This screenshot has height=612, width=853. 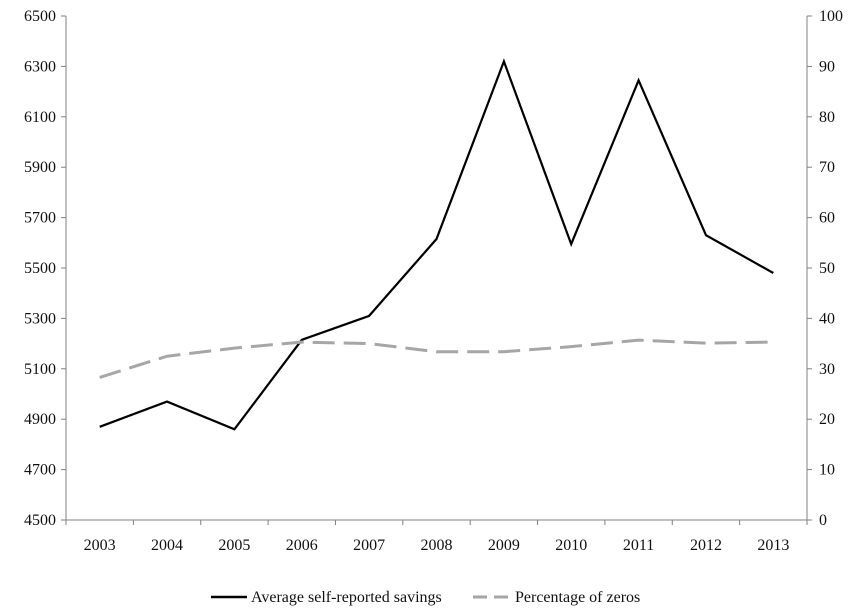 I want to click on x-tick-label: 2003, so click(x=100, y=545).